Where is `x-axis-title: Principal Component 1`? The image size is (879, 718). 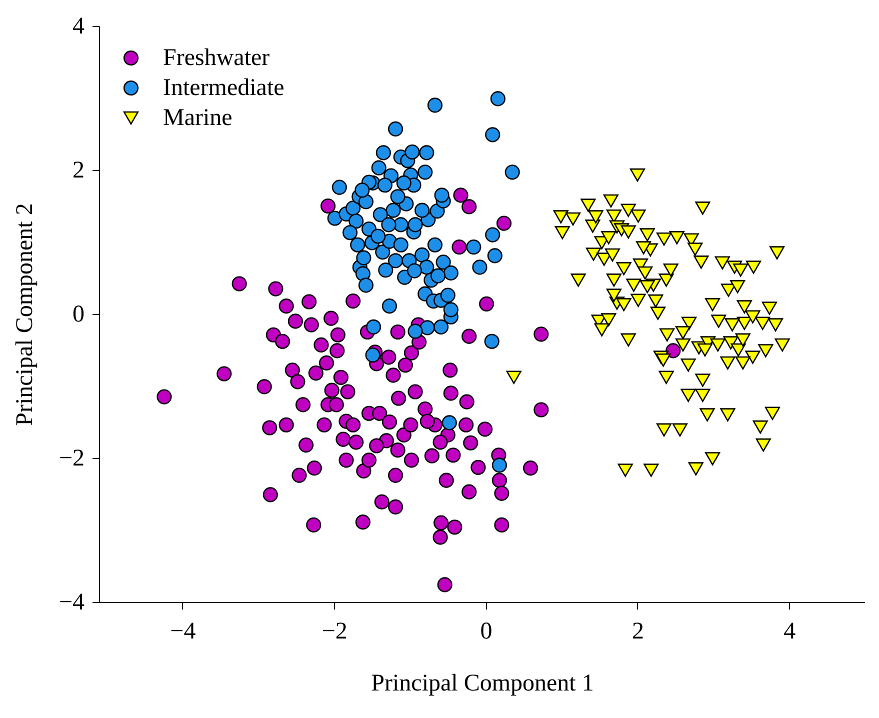 x-axis-title: Principal Component 1 is located at coordinates (482, 683).